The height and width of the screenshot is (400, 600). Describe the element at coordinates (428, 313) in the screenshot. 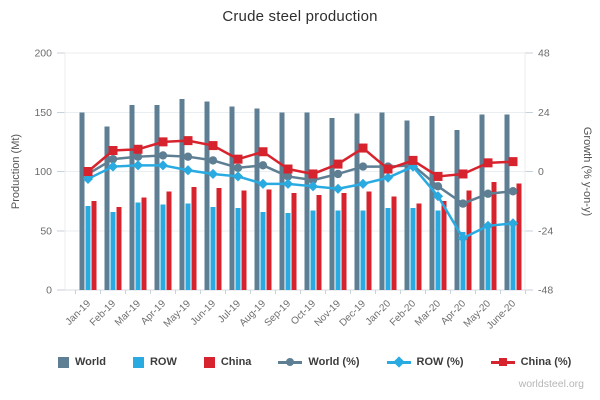

I see `x-axis-label: Mar-20` at that location.